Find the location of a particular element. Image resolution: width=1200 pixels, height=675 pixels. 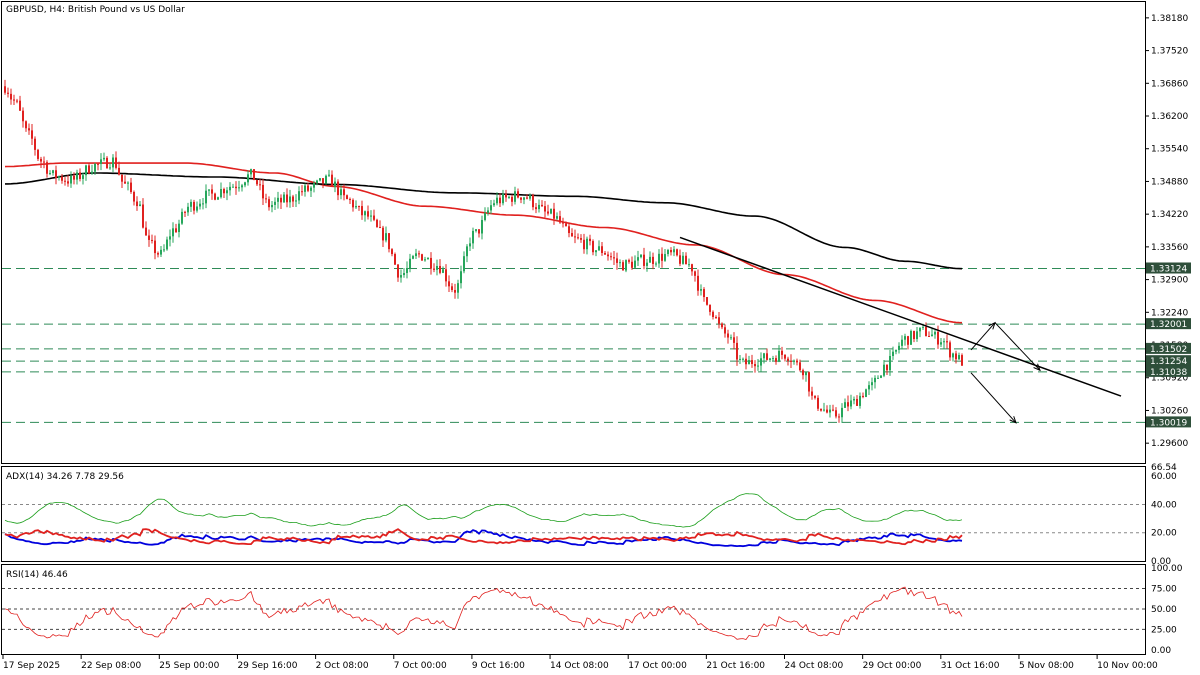

moving-average-slow is located at coordinates (484, 221).